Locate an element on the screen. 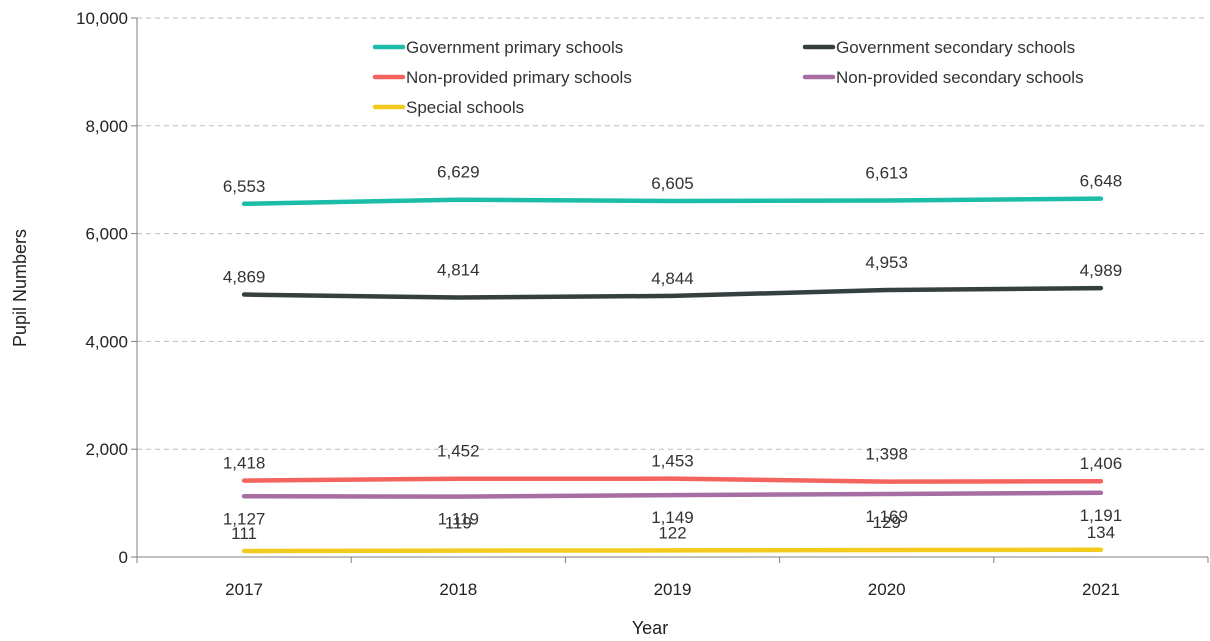 The height and width of the screenshot is (641, 1210). data-label: 129 is located at coordinates (887, 522).